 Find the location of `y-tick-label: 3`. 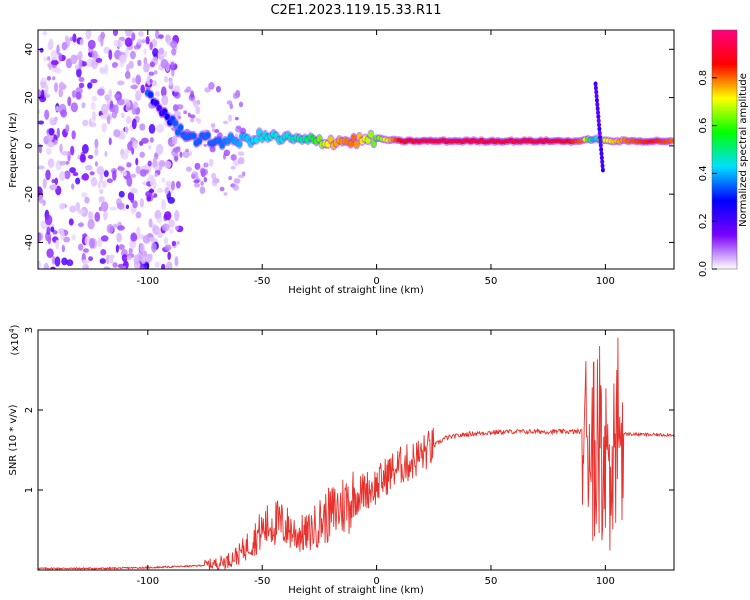

y-tick-label: 3 is located at coordinates (29, 330).